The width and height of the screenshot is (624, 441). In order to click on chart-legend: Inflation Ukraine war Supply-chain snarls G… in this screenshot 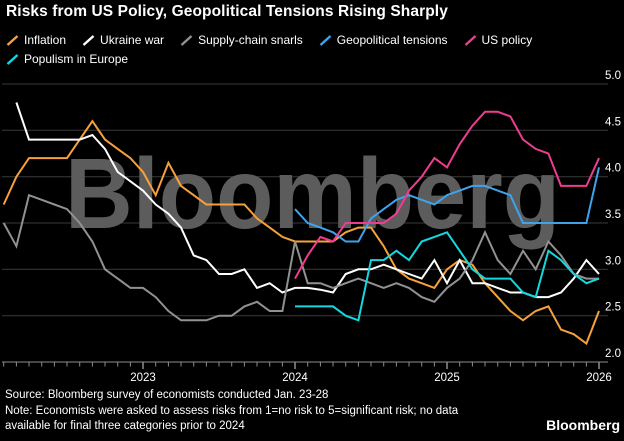, I will do `click(309, 49)`.